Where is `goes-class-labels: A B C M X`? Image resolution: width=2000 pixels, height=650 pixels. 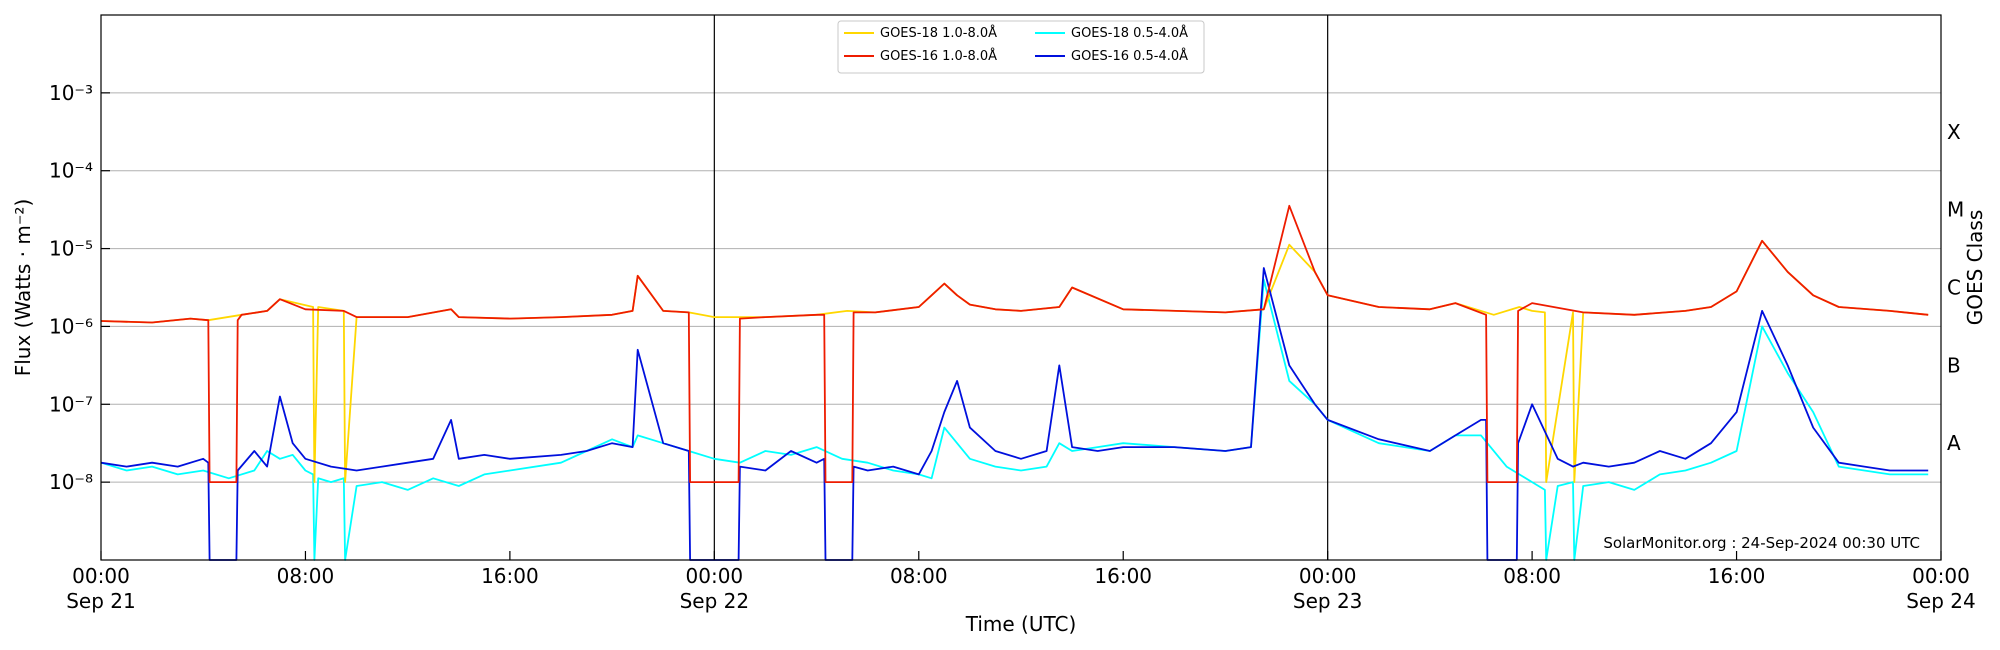
goes-class-labels: A B C M X is located at coordinates (1955, 287).